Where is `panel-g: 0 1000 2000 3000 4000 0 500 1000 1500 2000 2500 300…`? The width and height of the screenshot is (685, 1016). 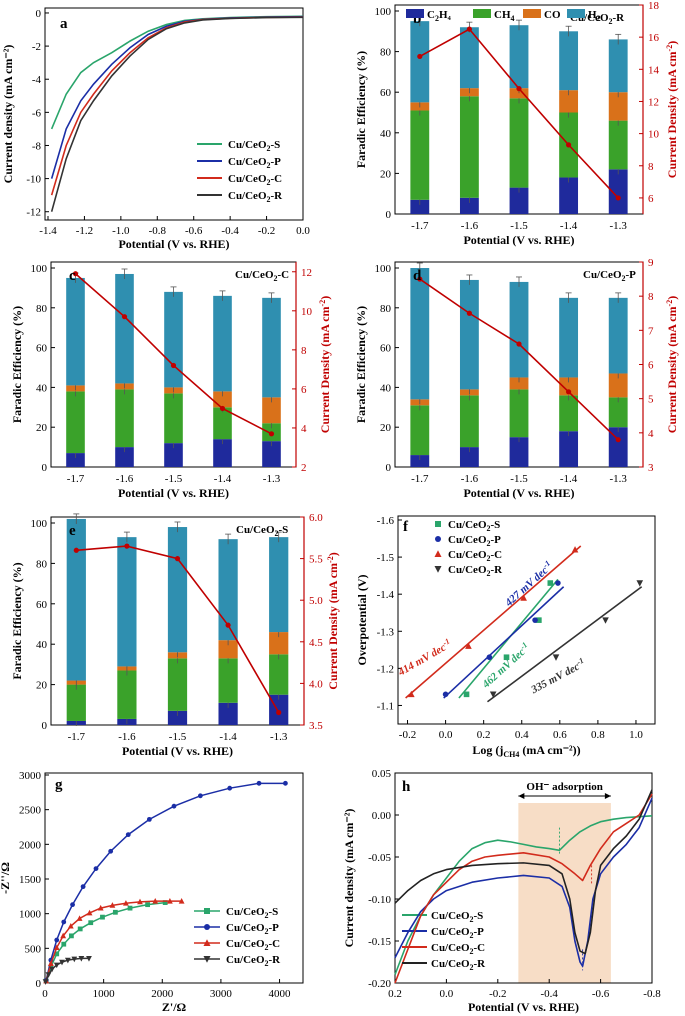 panel-g: 0 1000 2000 3000 4000 0 500 1000 1500 2000 2500 300… is located at coordinates (152, 892).